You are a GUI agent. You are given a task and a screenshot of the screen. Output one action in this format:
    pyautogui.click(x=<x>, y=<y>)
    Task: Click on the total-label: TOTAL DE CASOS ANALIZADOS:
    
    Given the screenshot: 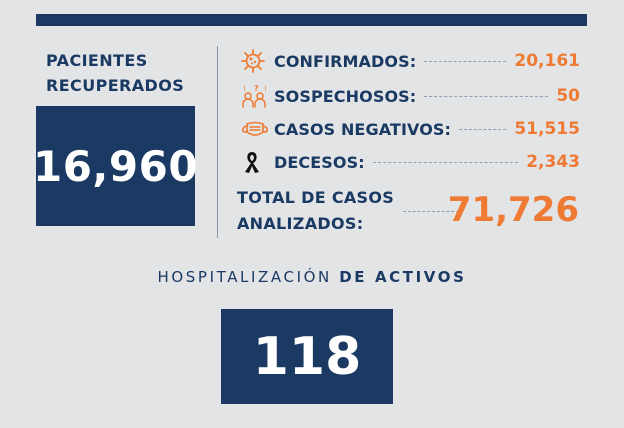 What is the action you would take?
    pyautogui.click(x=315, y=211)
    